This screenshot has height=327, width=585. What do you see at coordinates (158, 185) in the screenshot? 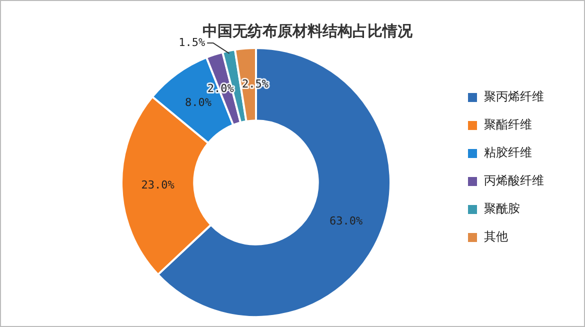
I see `data-label: 23.0%` at bounding box center [158, 185].